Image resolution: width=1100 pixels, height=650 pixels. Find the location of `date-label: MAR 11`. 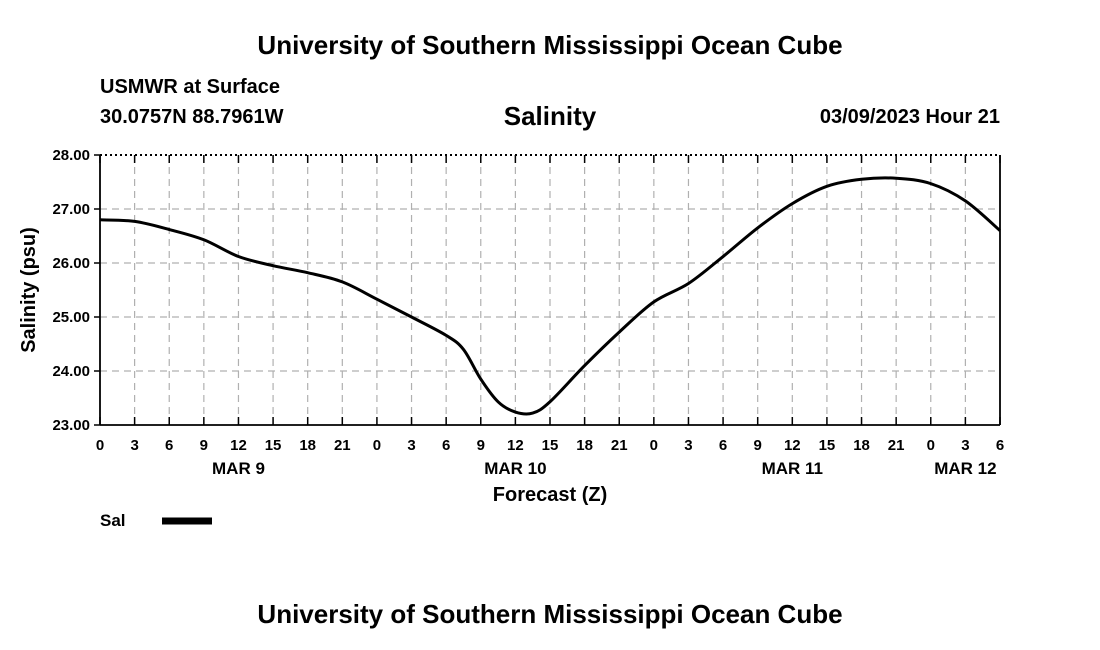

date-label: MAR 11 is located at coordinates (792, 468).